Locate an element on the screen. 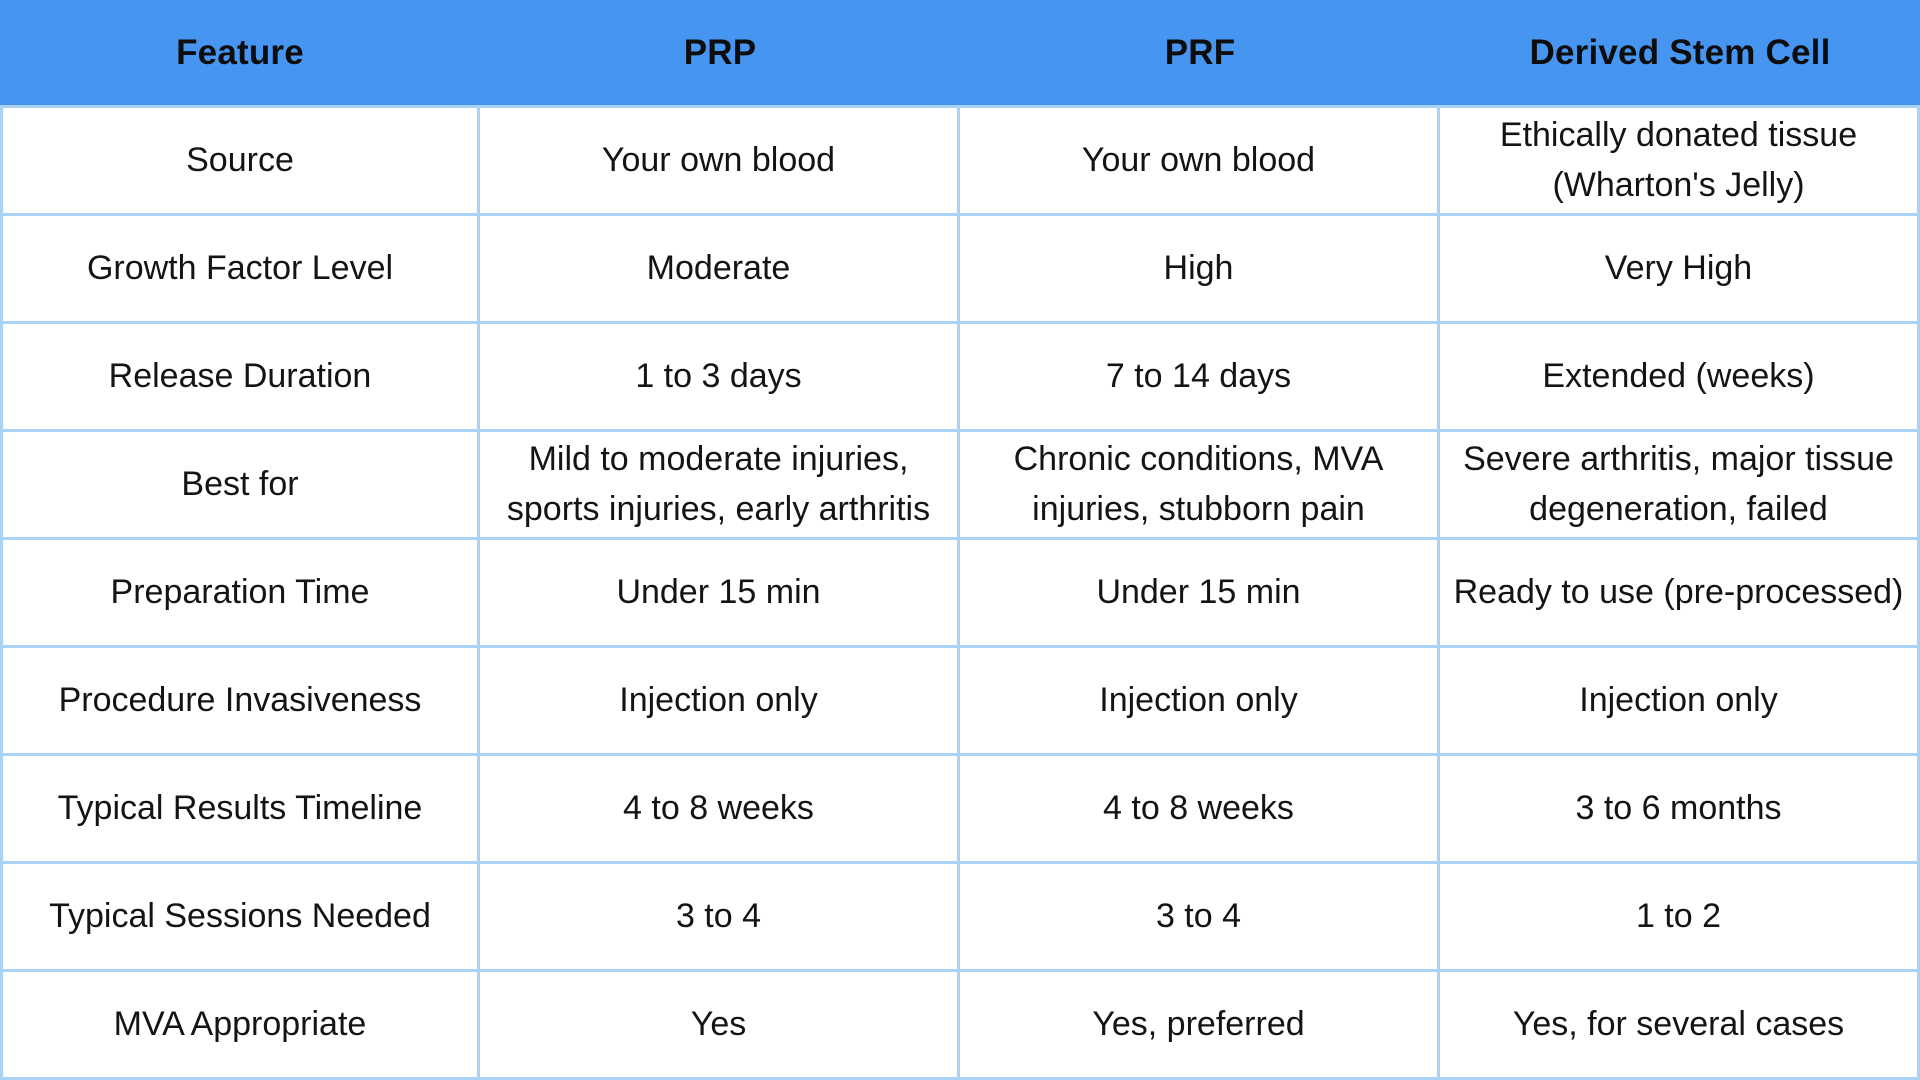 The height and width of the screenshot is (1080, 1920). cell-prp: Under 15 min is located at coordinates (720, 594).